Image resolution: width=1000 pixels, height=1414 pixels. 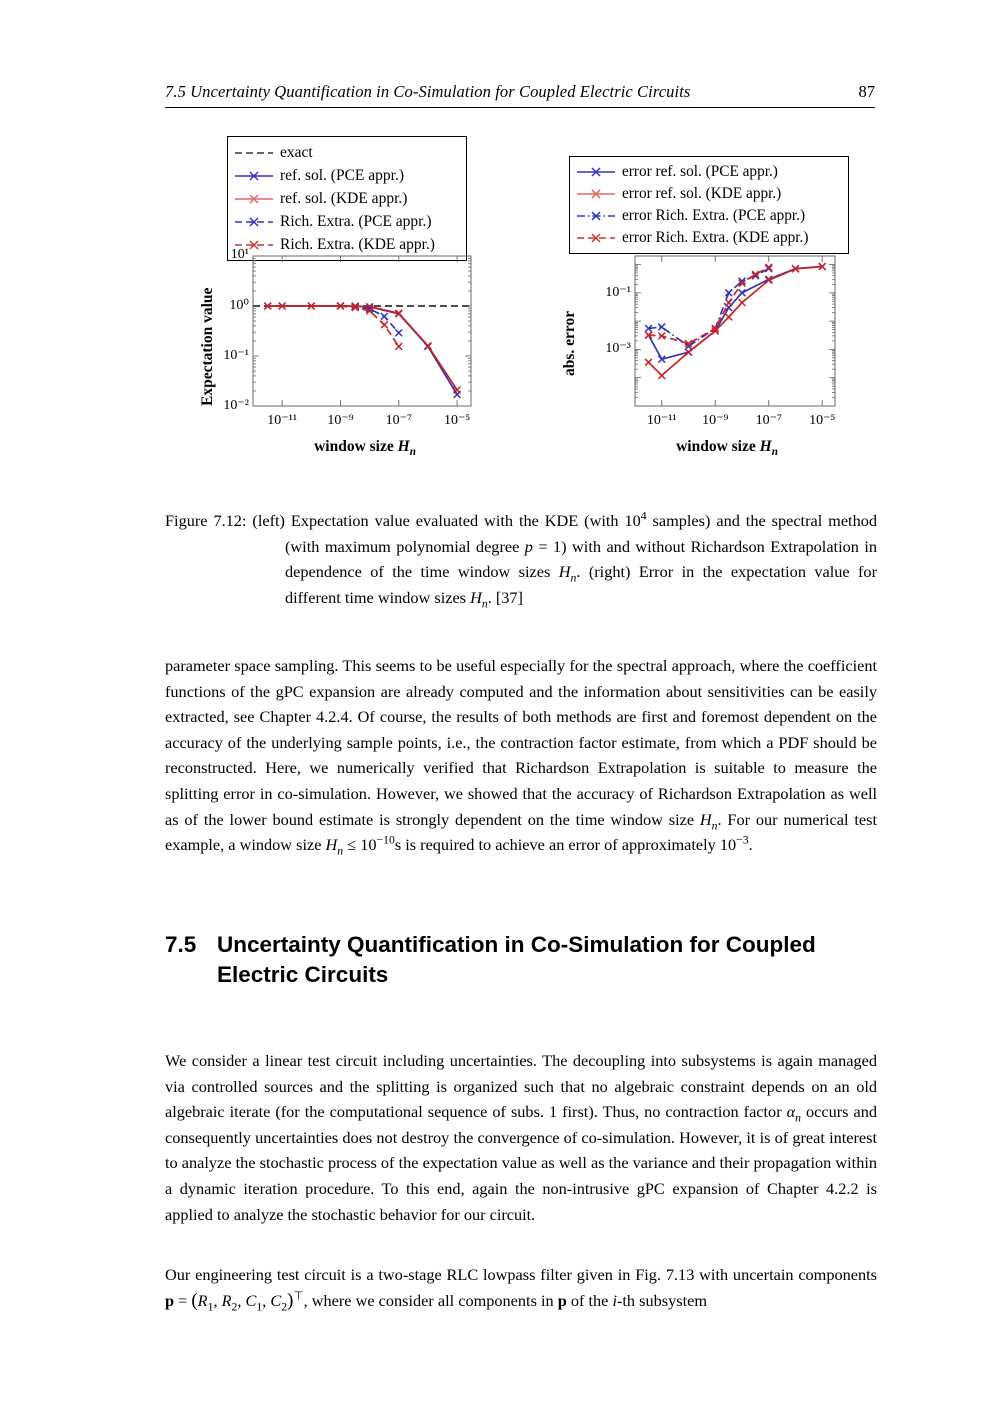 I want to click on chart-left-xlabel-text: window size Hn, so click(x=365, y=448).